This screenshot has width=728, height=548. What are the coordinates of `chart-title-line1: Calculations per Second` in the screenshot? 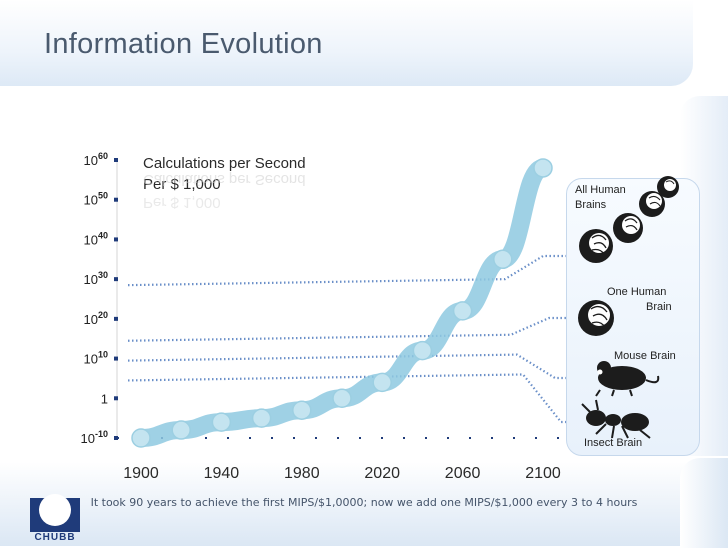 It's located at (224, 163).